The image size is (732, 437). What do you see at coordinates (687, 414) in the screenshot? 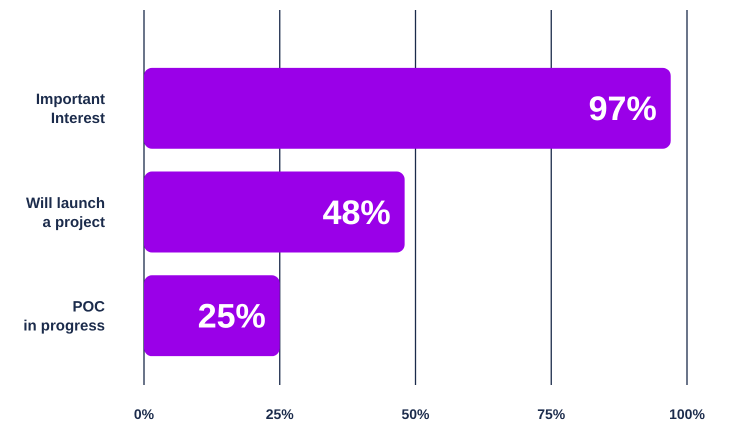
I see `x-tick-label: 100%` at bounding box center [687, 414].